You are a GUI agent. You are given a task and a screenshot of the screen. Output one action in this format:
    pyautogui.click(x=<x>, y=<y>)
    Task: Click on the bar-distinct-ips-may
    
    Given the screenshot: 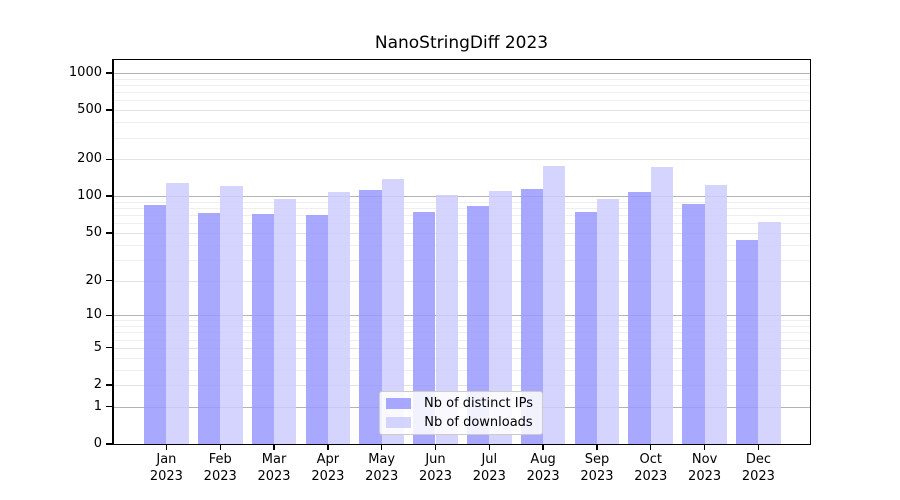 What is the action you would take?
    pyautogui.click(x=370, y=317)
    